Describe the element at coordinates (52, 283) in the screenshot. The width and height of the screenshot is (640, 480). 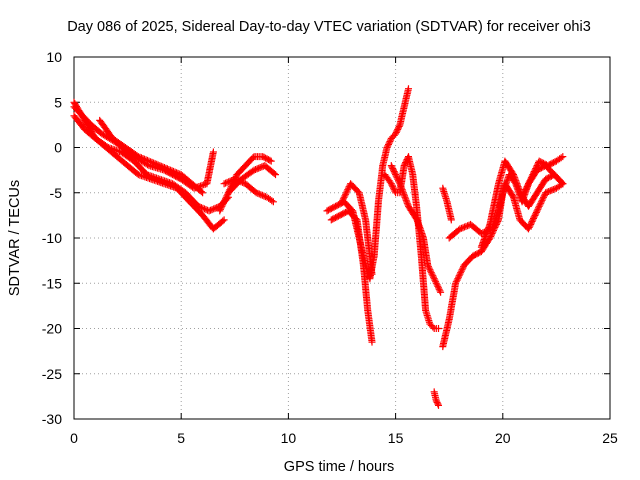
I see `y-tick-label: -15` at that location.